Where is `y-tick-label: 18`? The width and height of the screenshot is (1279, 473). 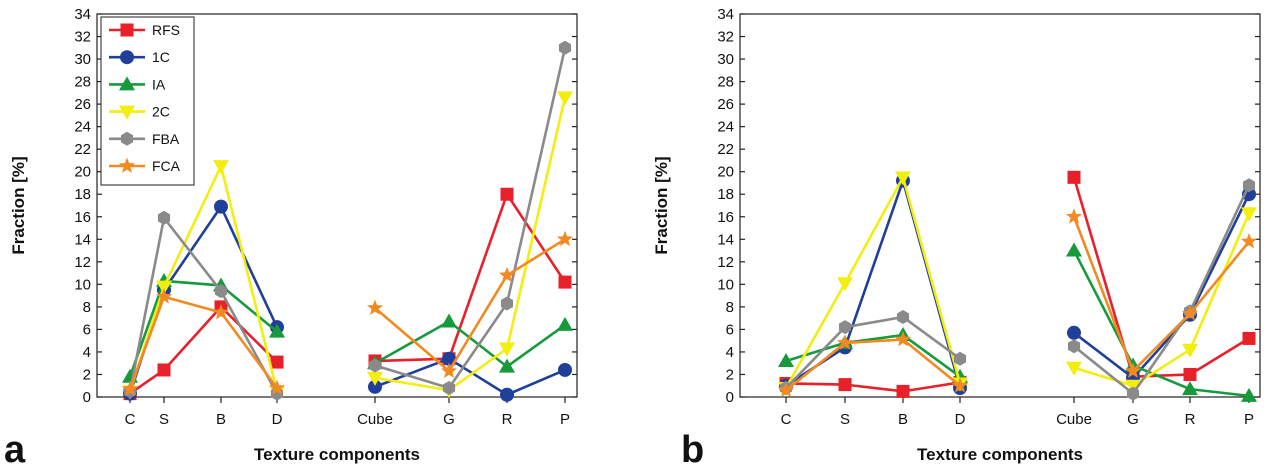 y-tick-label: 18 is located at coordinates (82, 194).